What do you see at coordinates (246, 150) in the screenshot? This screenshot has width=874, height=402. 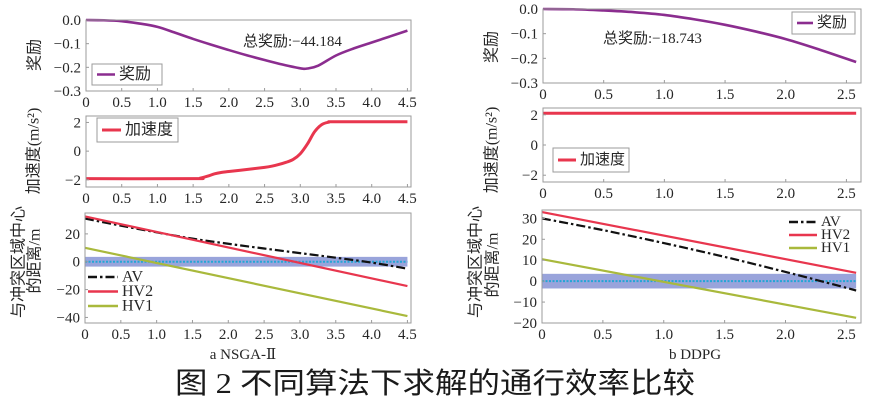 I see `acceleration-line` at bounding box center [246, 150].